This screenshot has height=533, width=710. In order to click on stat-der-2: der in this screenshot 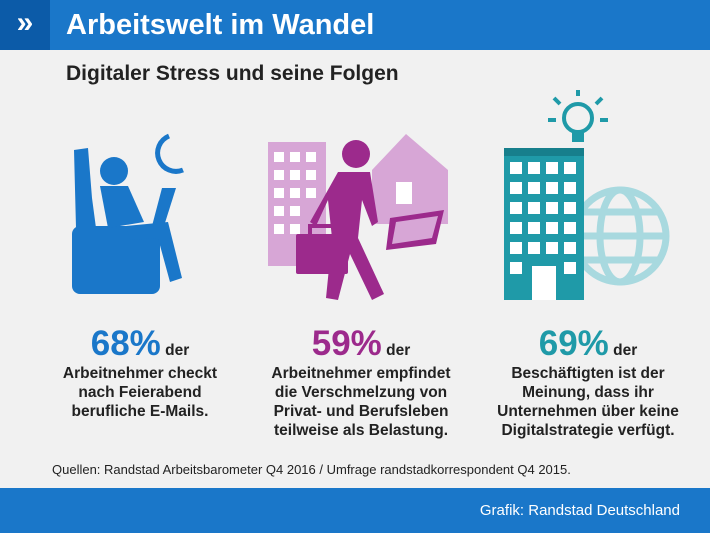, I will do `click(398, 350)`.